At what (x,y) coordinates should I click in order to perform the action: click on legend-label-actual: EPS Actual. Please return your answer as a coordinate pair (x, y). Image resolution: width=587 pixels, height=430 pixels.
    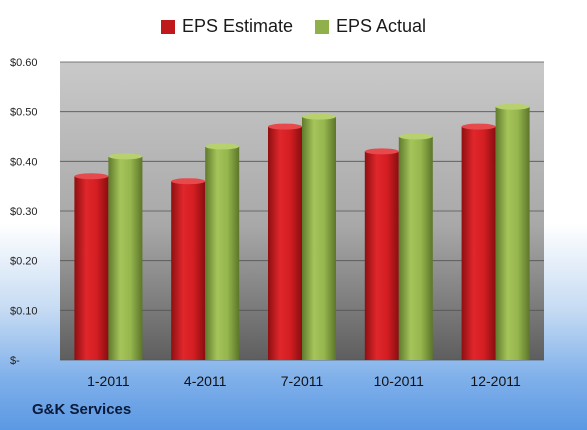
    Looking at the image, I should click on (381, 26).